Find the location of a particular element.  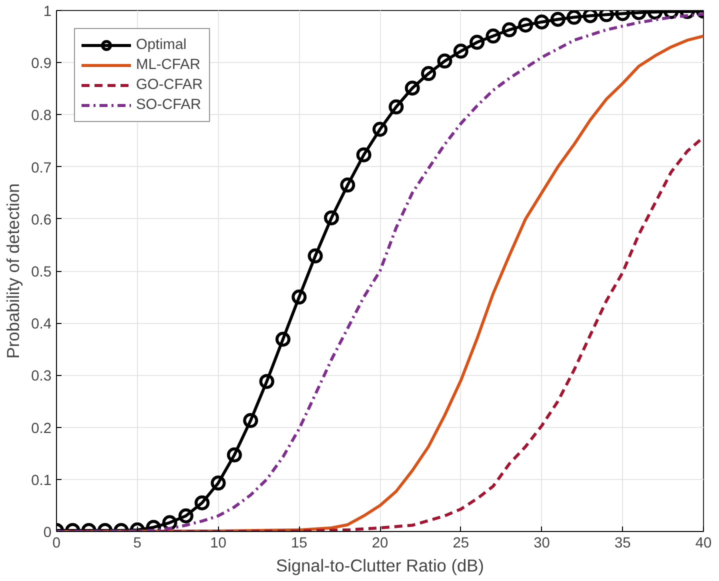

y-tick-label: 1 is located at coordinates (47, 12).